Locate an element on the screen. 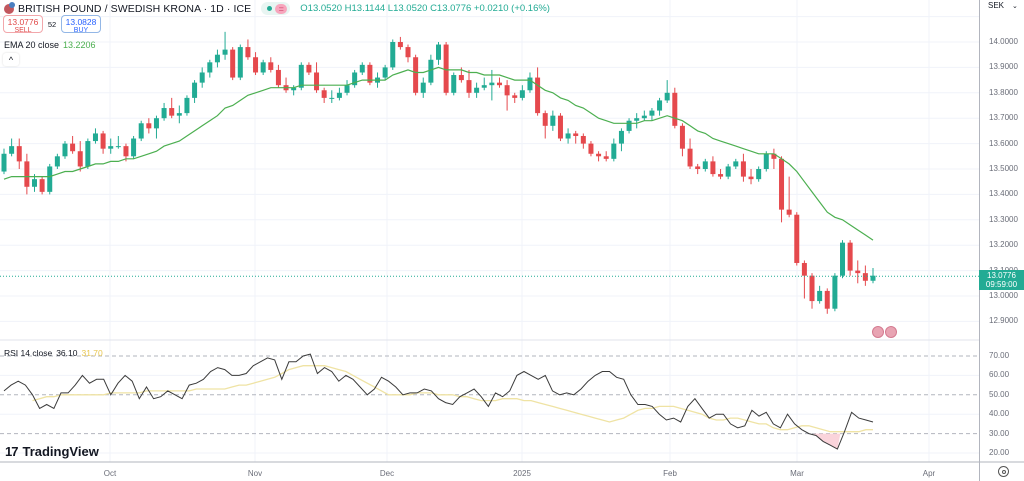 The height and width of the screenshot is (481, 1024). time-axis-label: Feb is located at coordinates (670, 473).